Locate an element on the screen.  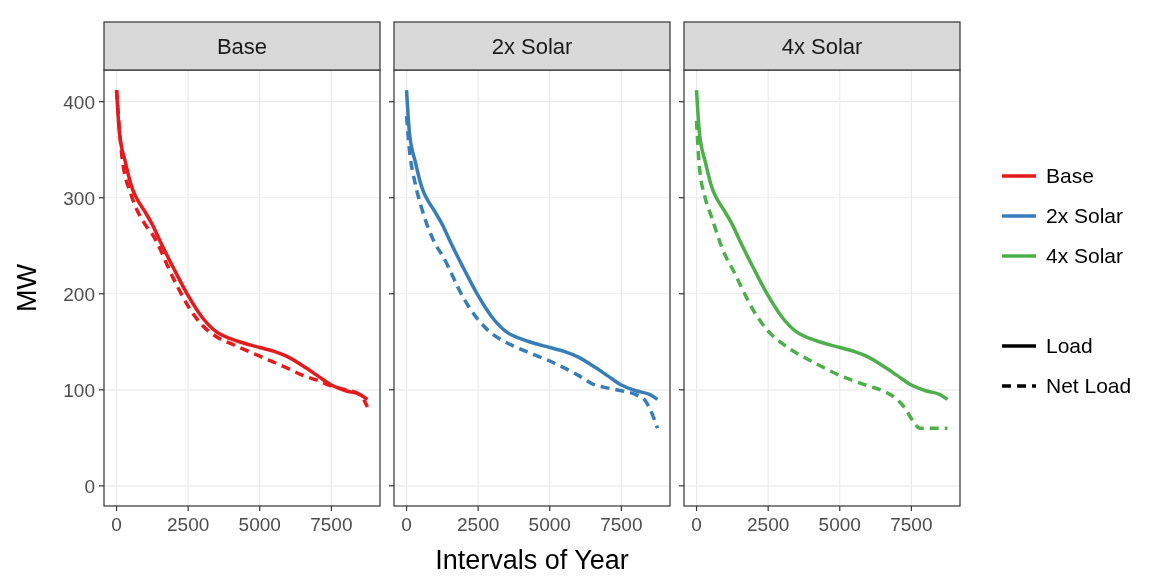
y-tick-label: 100 is located at coordinates (79, 390).